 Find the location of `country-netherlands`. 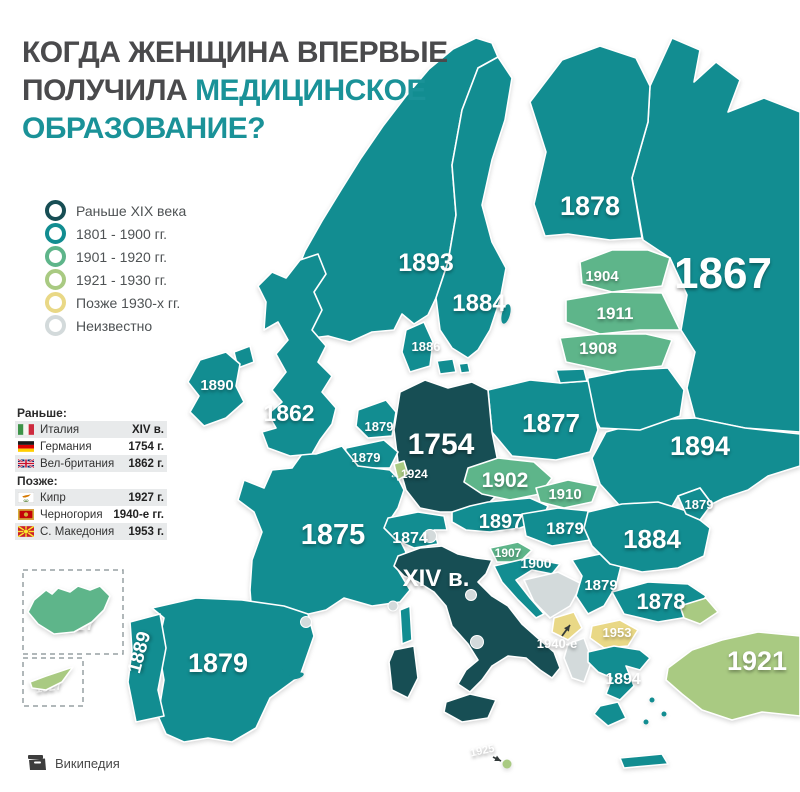

country-netherlands is located at coordinates (376, 419).